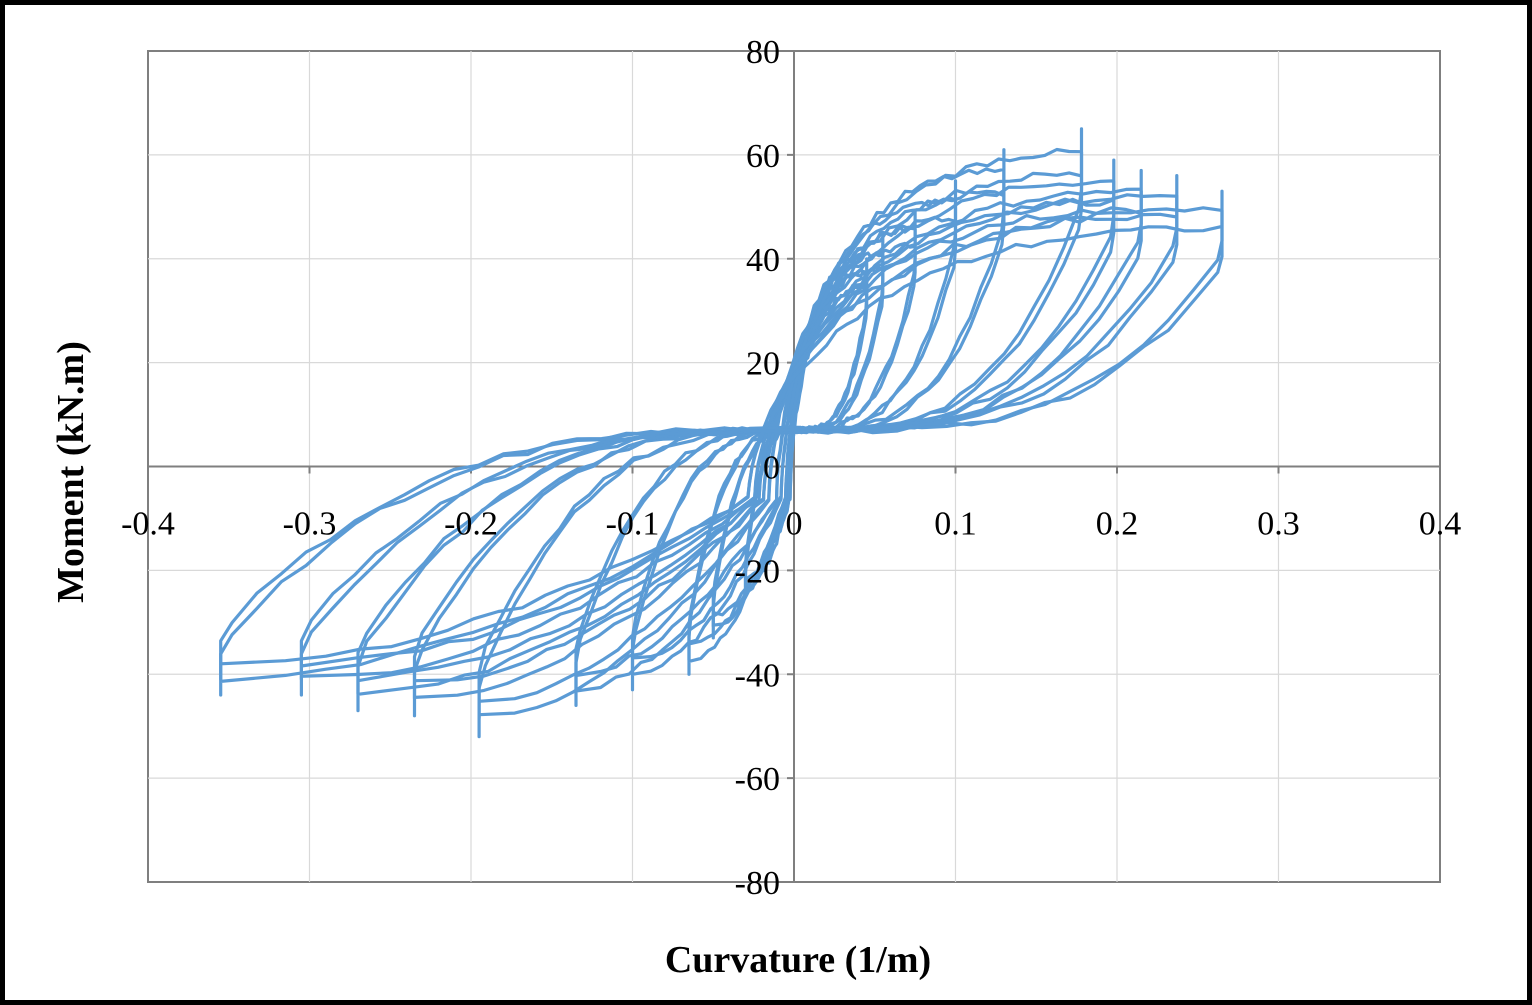 This screenshot has width=1532, height=1005. What do you see at coordinates (763, 52) in the screenshot?
I see `y-tick-label: 80` at bounding box center [763, 52].